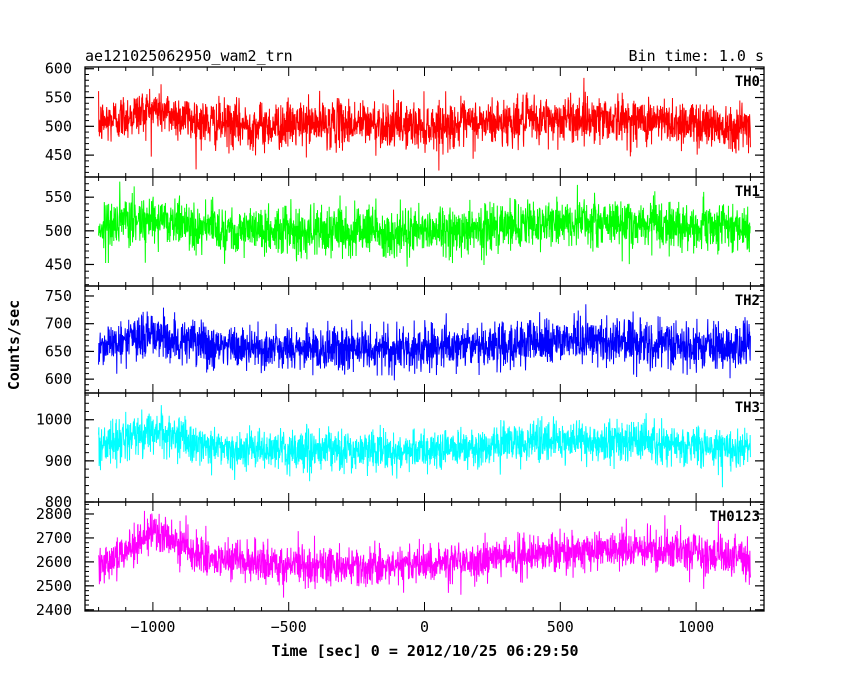  Describe the element at coordinates (696, 627) in the screenshot. I see `x-tick-label: 1000` at that location.